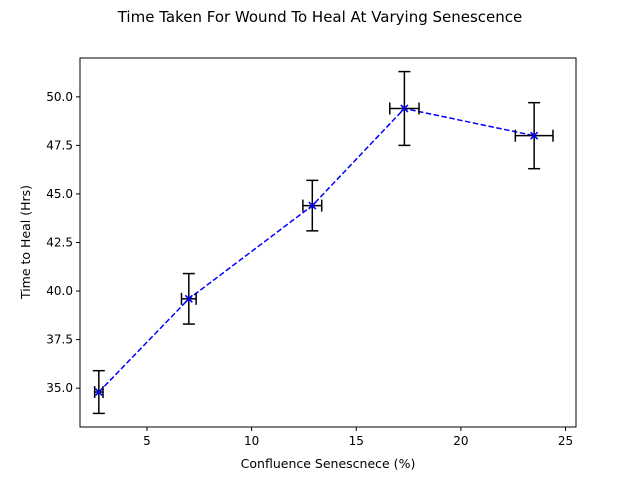 The height and width of the screenshot is (480, 640). I want to click on y-tick-label: 50.0, so click(59, 97).